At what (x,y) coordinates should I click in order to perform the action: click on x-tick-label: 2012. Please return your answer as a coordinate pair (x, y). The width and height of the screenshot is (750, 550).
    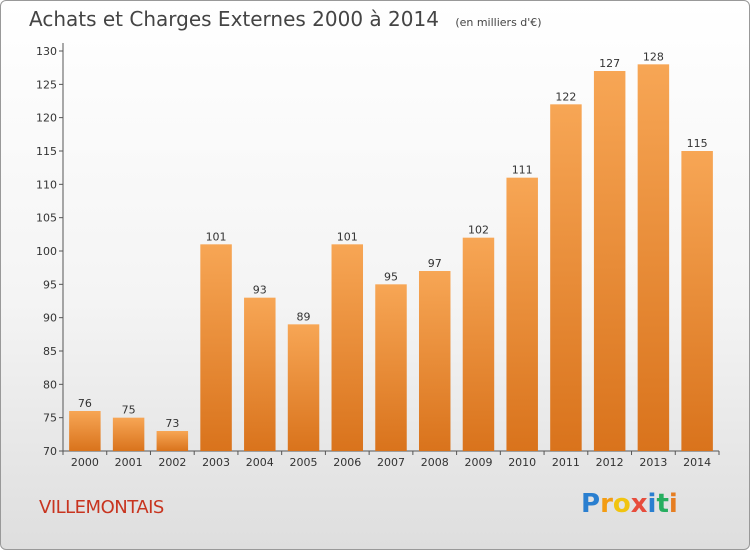
    Looking at the image, I should click on (610, 462).